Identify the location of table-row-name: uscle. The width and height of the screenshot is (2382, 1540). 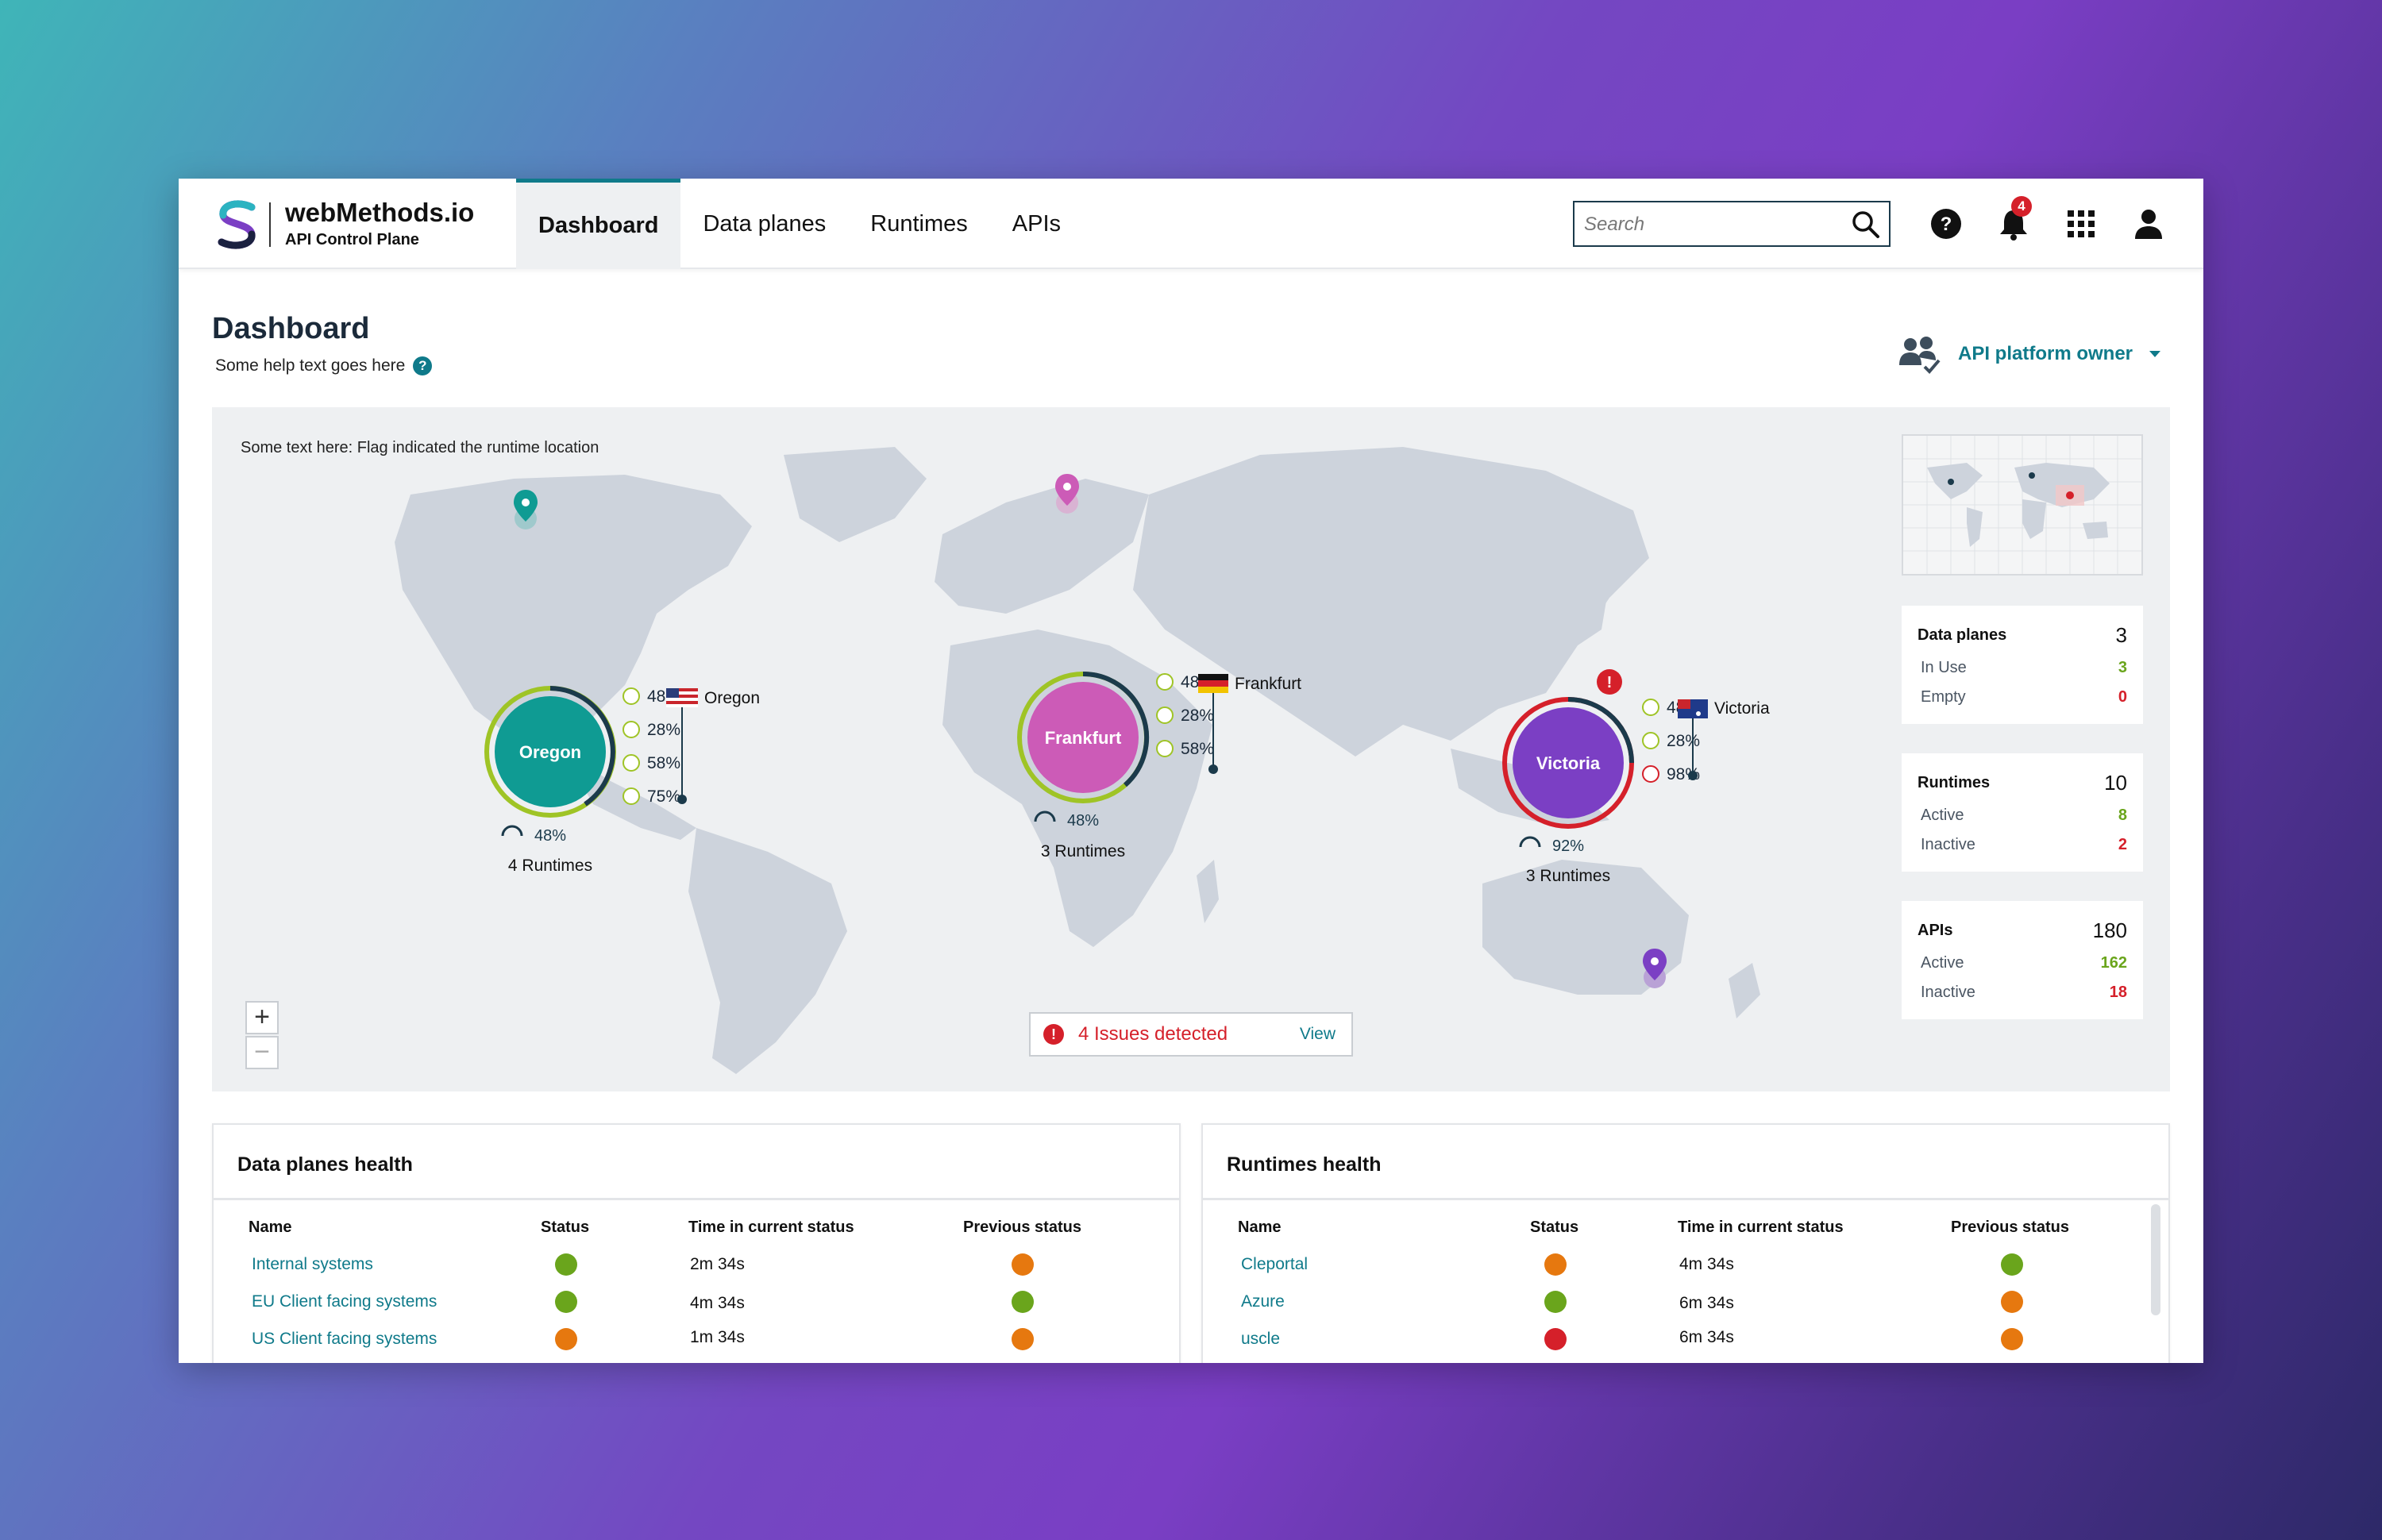
(1261, 1339).